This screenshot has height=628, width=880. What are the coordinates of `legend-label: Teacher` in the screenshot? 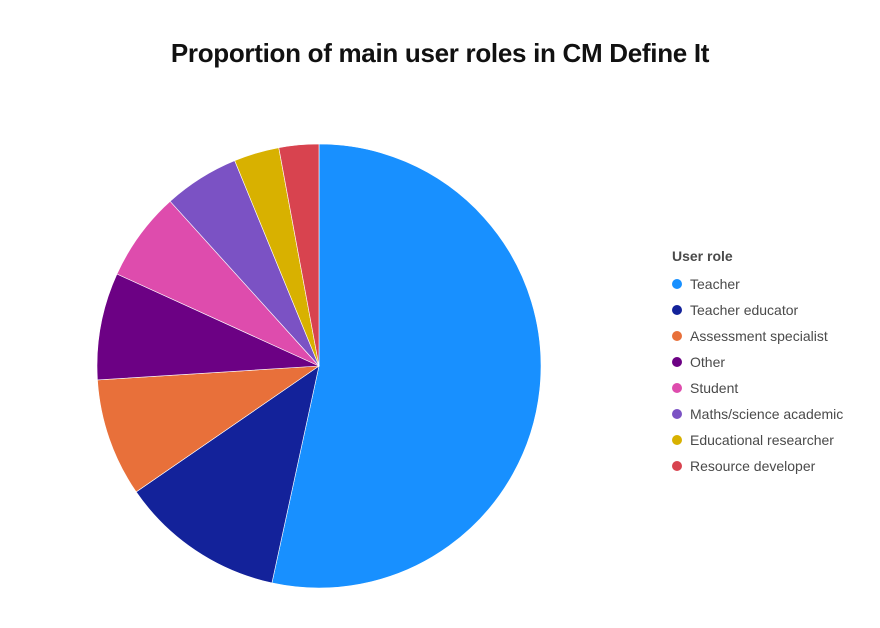 It's located at (715, 284).